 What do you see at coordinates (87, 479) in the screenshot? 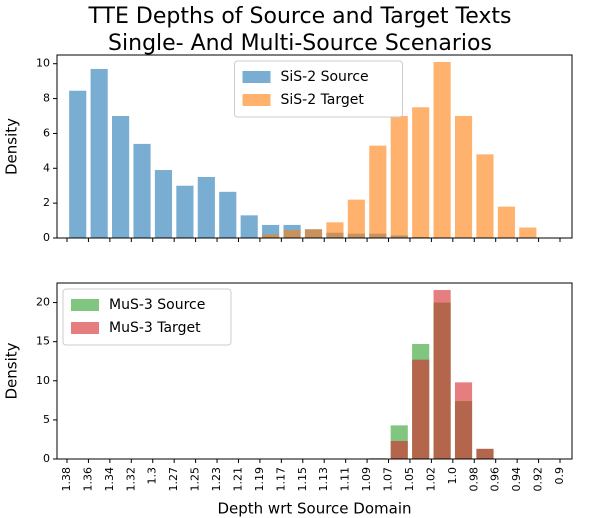
I see `x-tick-label: 1.36` at bounding box center [87, 479].